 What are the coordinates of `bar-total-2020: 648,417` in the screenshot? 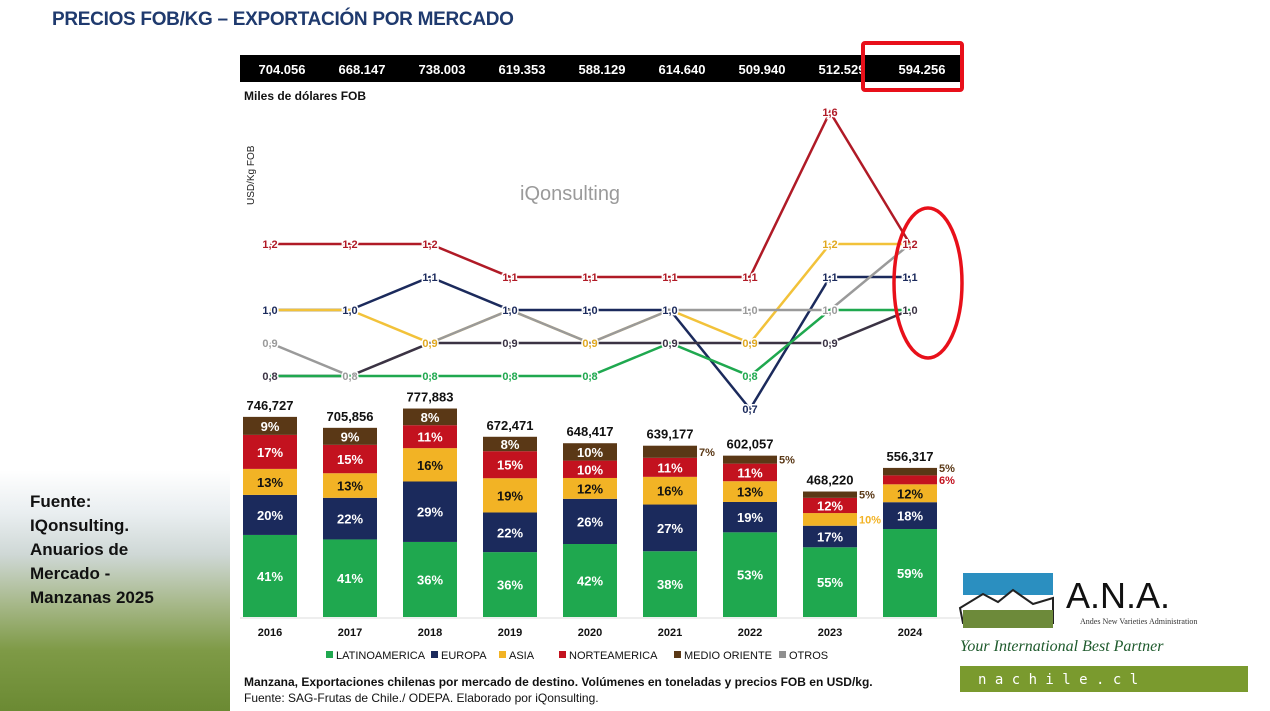 It's located at (590, 431).